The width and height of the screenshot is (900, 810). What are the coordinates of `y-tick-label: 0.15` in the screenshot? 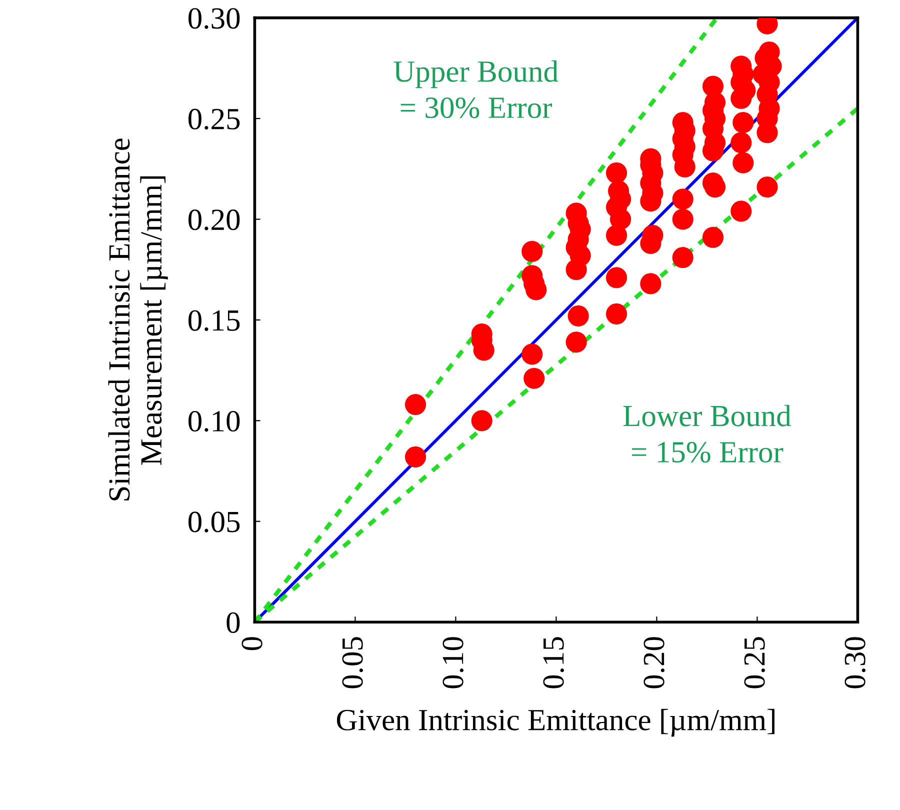 It's located at (214, 320).